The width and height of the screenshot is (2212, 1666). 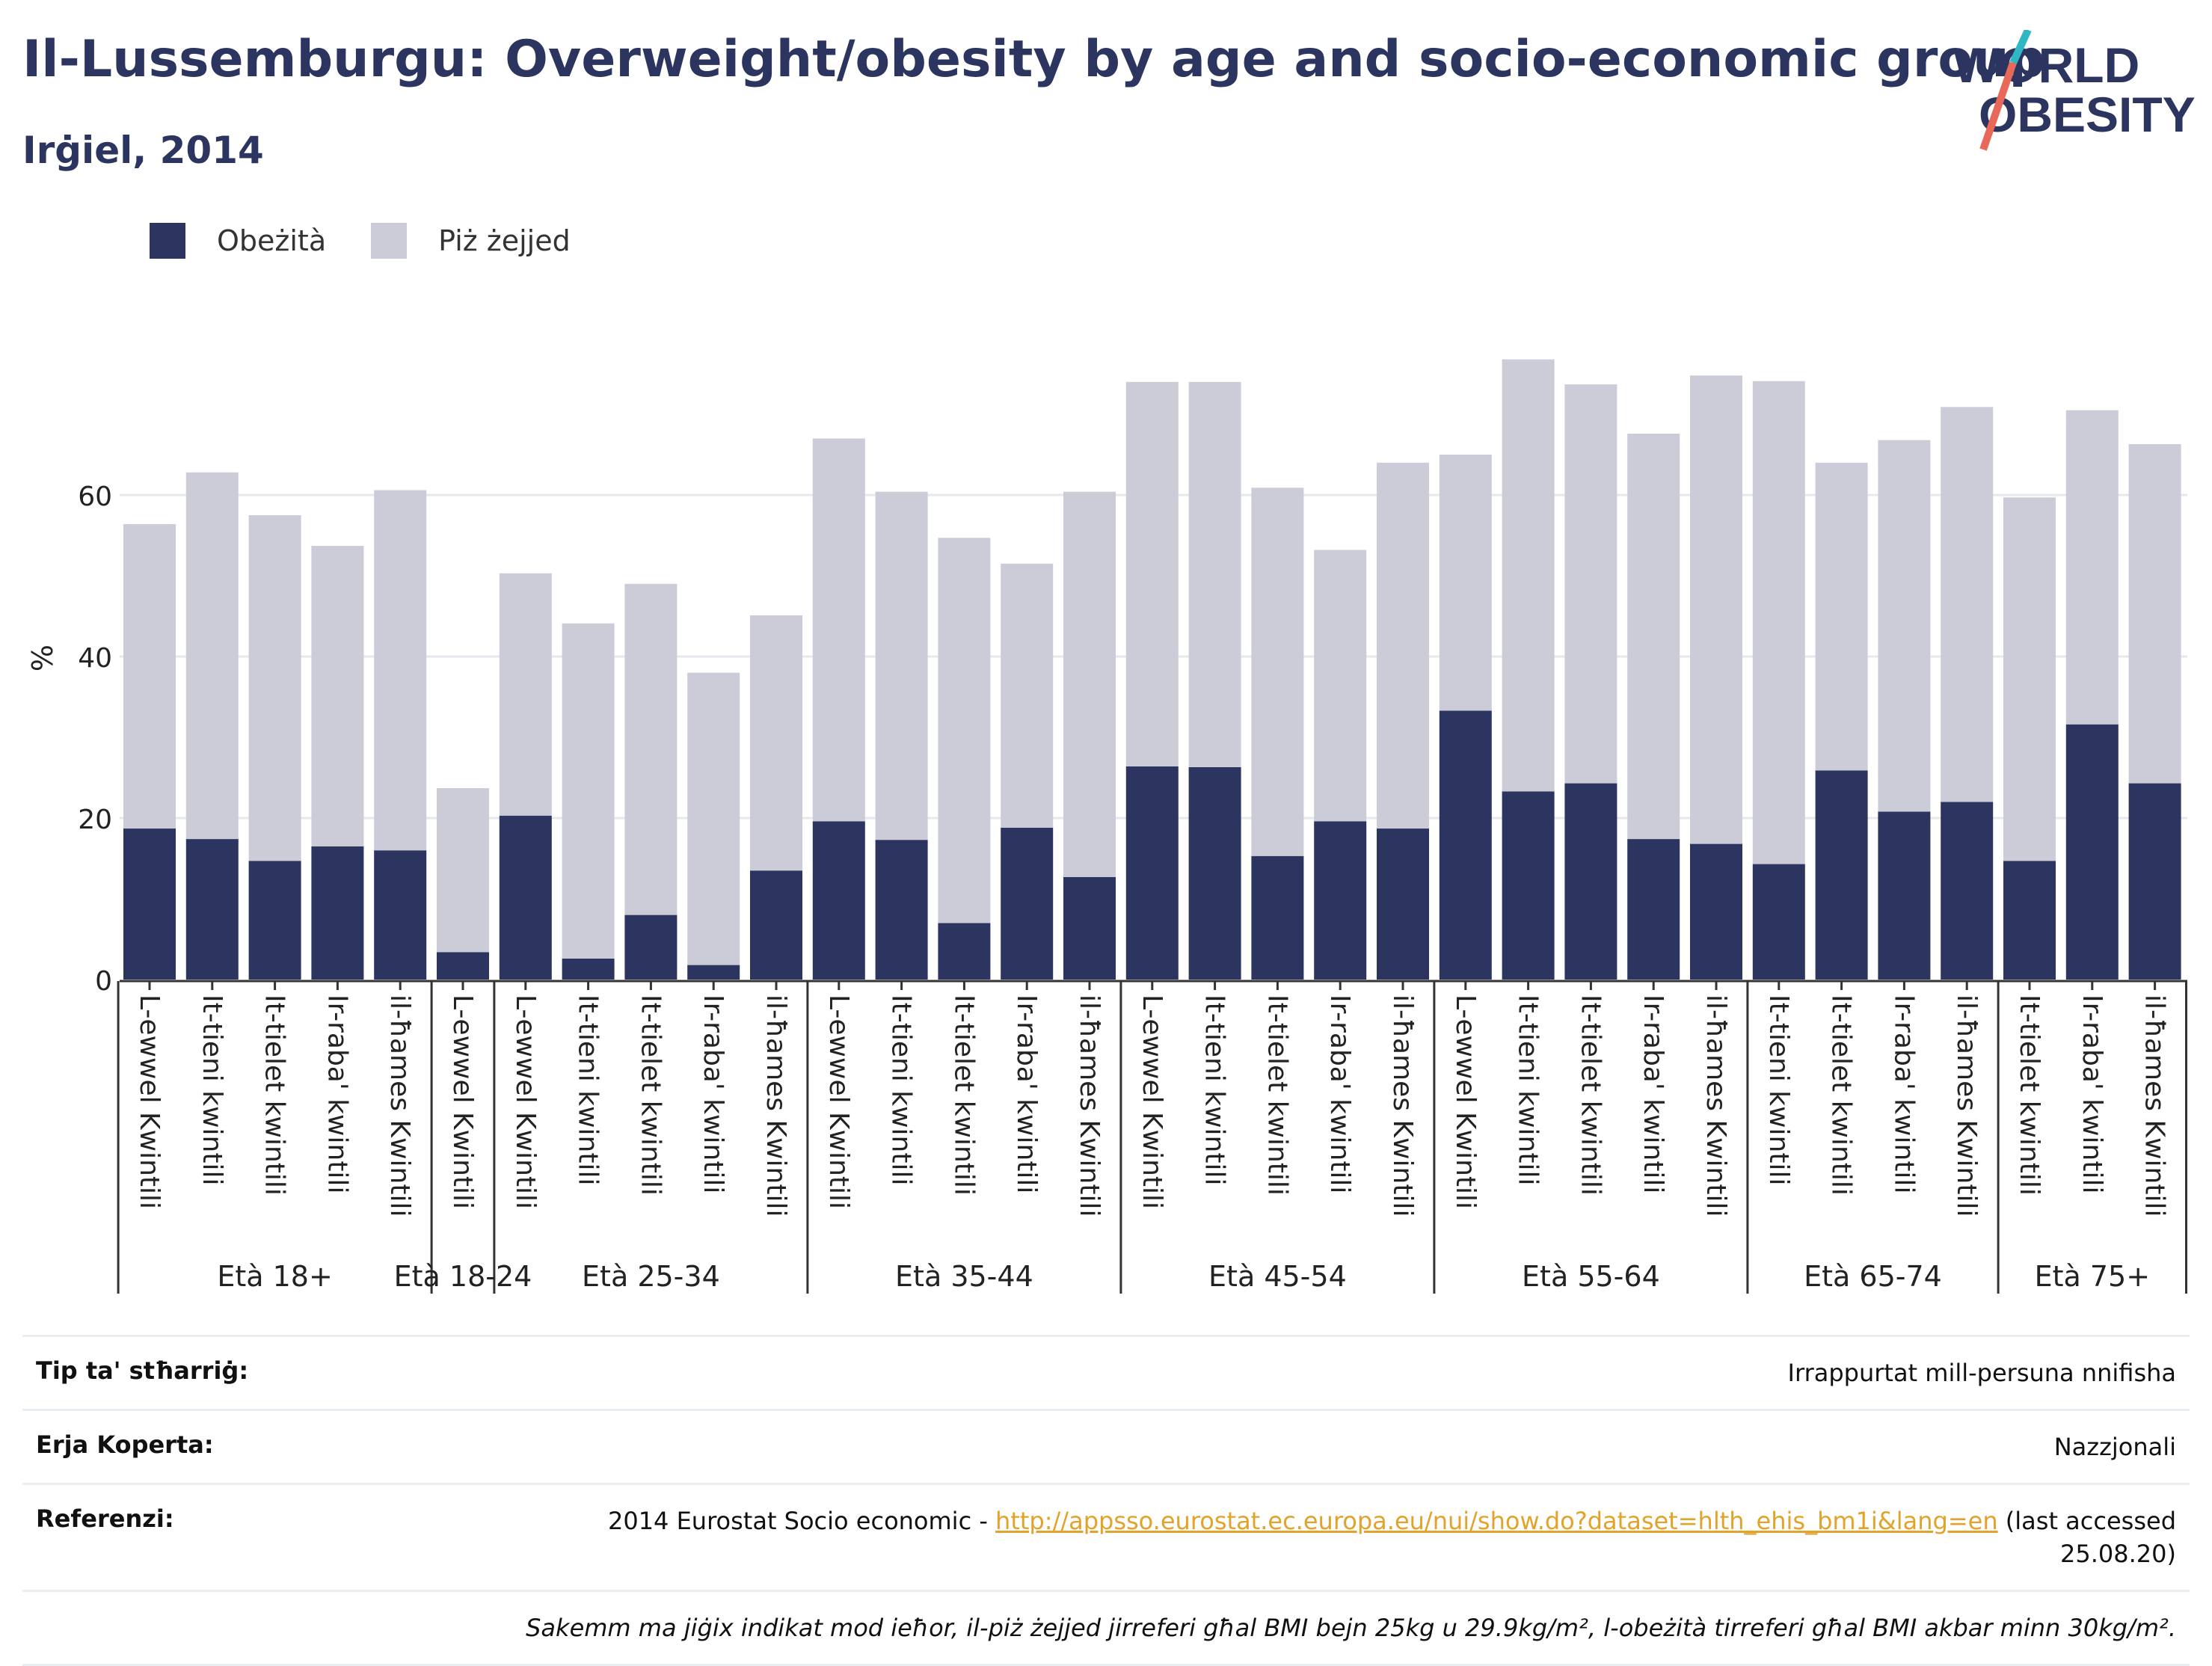 I want to click on group-label: Età 55-64, so click(x=1591, y=1276).